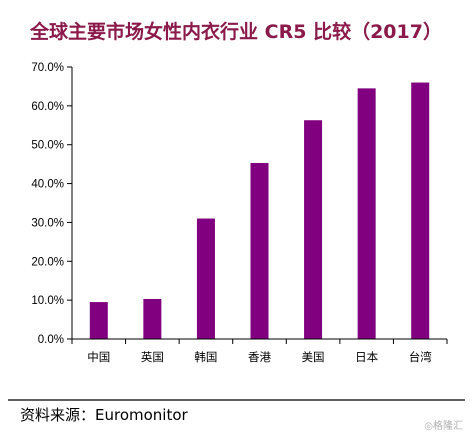 The height and width of the screenshot is (436, 473). Describe the element at coordinates (47, 146) in the screenshot. I see `y-tick-label: 50.0%` at that location.